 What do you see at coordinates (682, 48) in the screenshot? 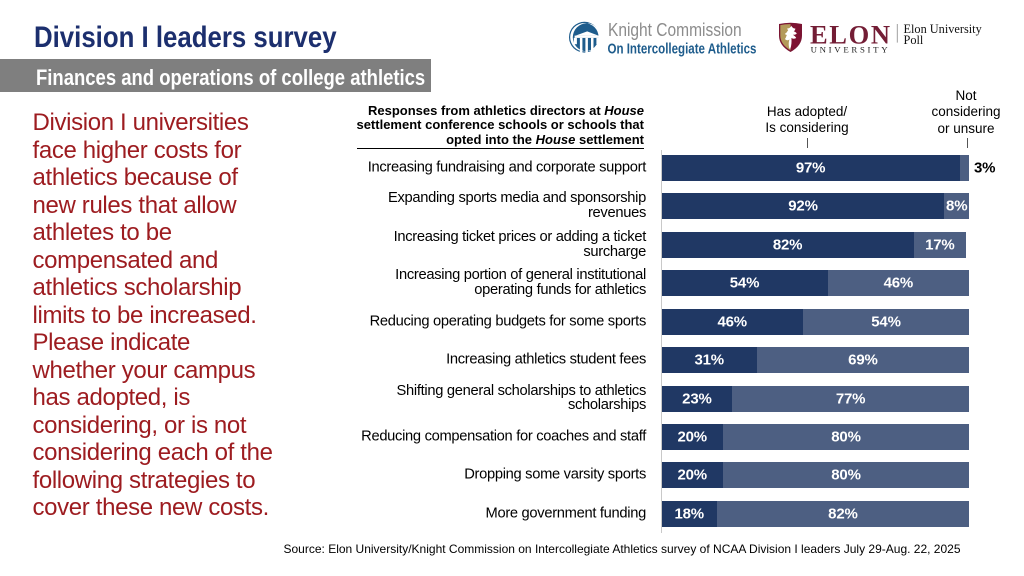
I see `svg-text: On Intercollegiate Athletics` at bounding box center [682, 48].